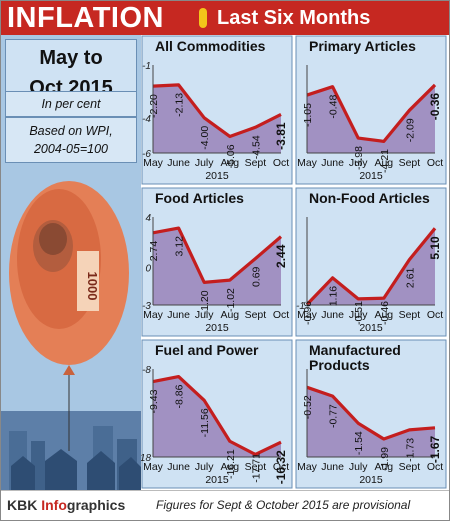 Image resolution: width=450 pixels, height=521 pixels. I want to click on data-label: 3.12, so click(180, 246).